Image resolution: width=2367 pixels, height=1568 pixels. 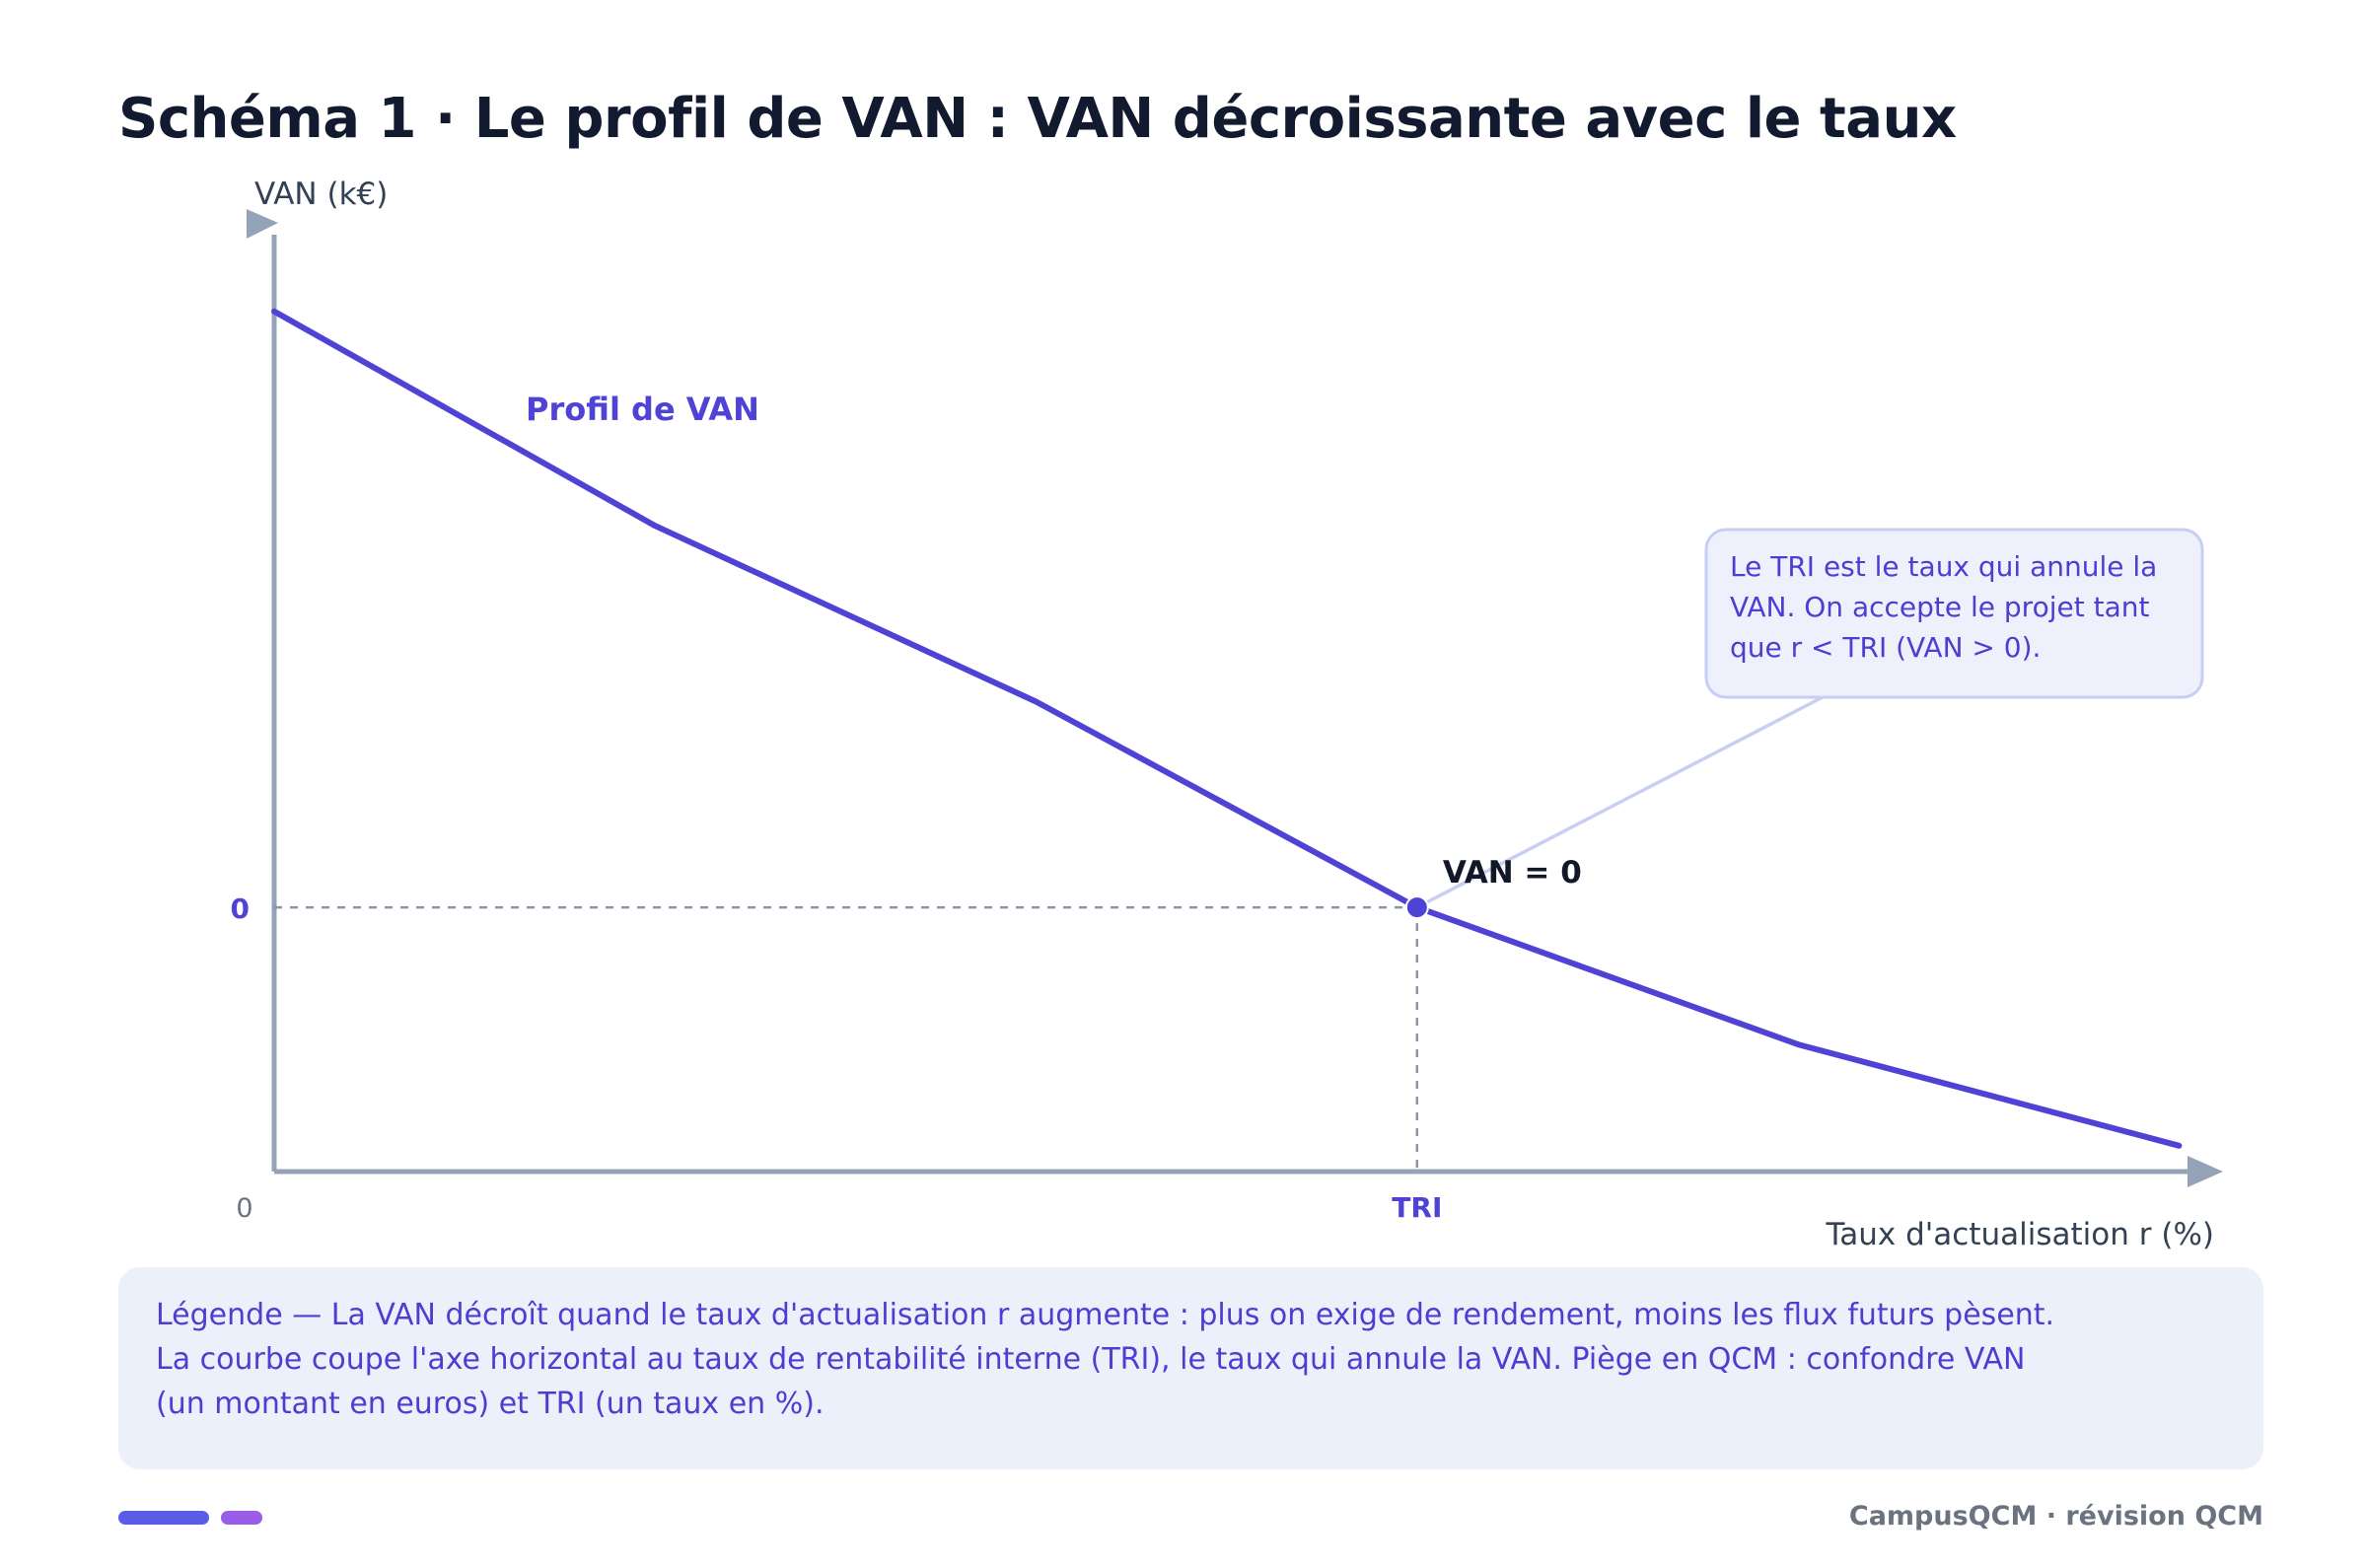 I want to click on callout-connector, so click(x=1620, y=802).